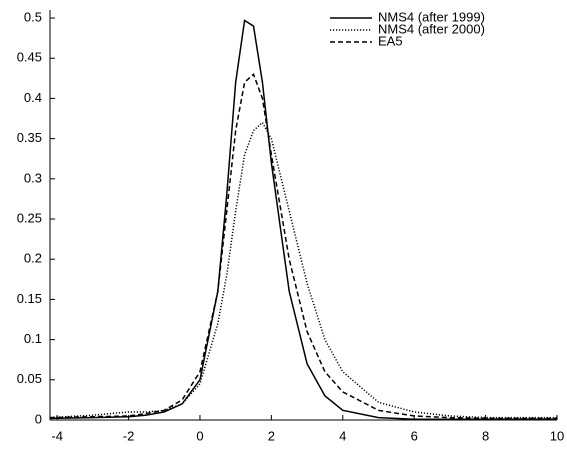 This screenshot has height=451, width=567. What do you see at coordinates (129, 435) in the screenshot?
I see `x-tick-label: -2` at bounding box center [129, 435].